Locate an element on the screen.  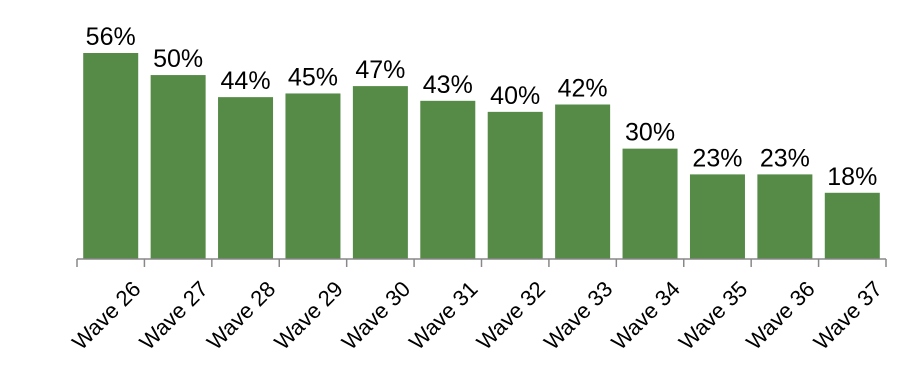
x-tick-label: Wave 26 is located at coordinates (106, 315).